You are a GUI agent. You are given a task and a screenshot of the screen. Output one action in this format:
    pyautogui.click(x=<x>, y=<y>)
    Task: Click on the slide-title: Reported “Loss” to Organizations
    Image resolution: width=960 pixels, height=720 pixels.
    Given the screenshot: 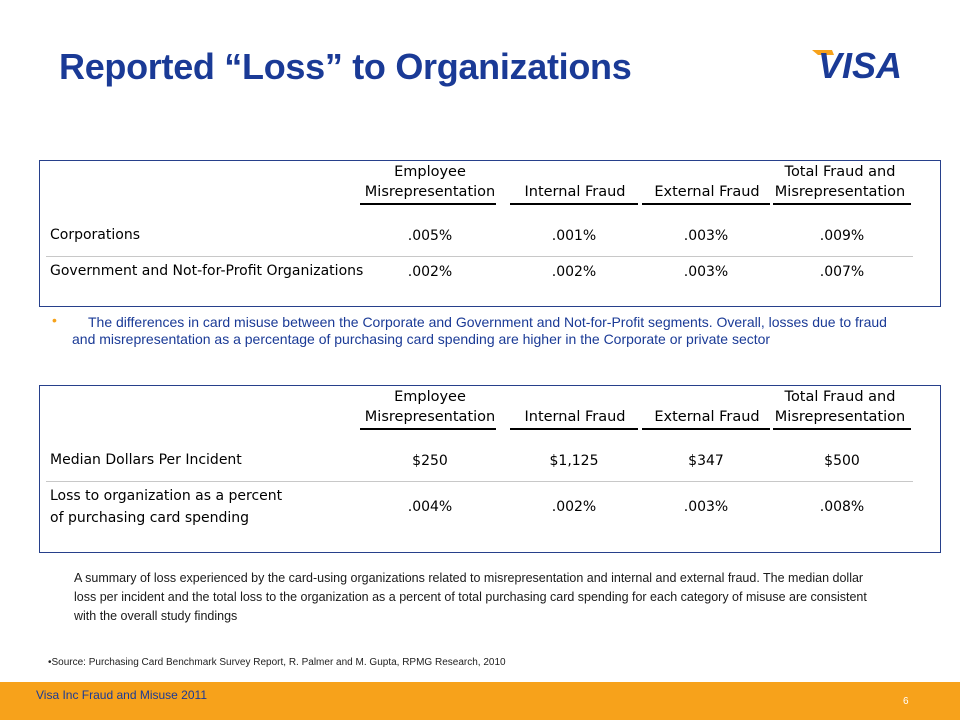 What is the action you would take?
    pyautogui.click(x=345, y=66)
    